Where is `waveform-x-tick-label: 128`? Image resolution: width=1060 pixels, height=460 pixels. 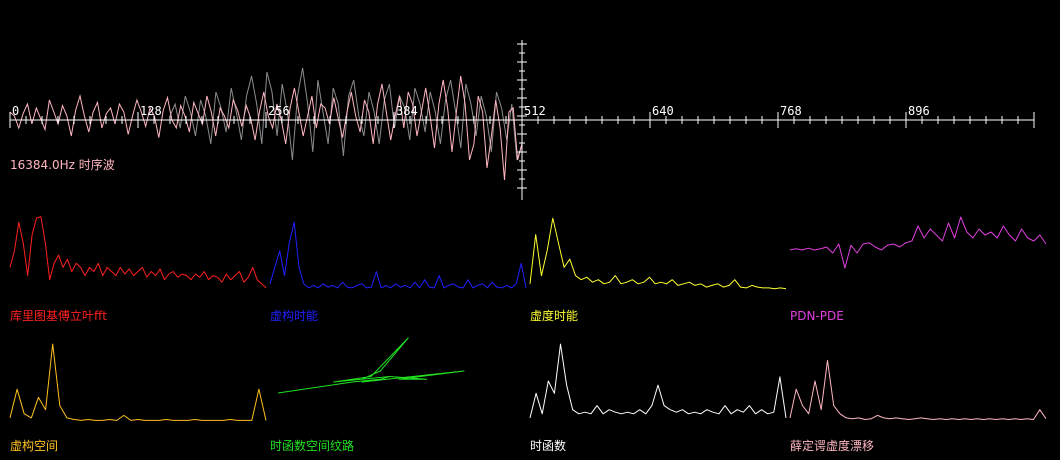 waveform-x-tick-label: 128 is located at coordinates (151, 111).